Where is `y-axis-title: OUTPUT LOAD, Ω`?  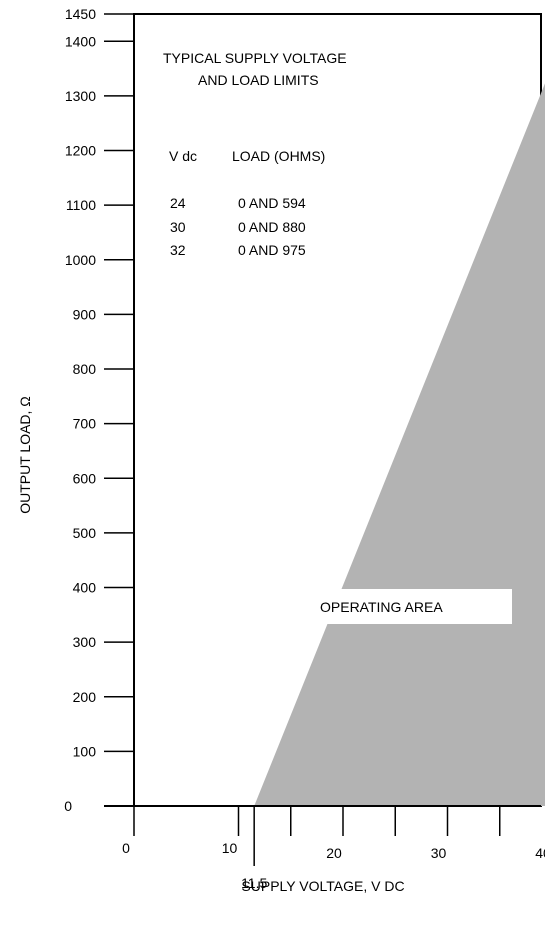 y-axis-title: OUTPUT LOAD, Ω is located at coordinates (25, 455).